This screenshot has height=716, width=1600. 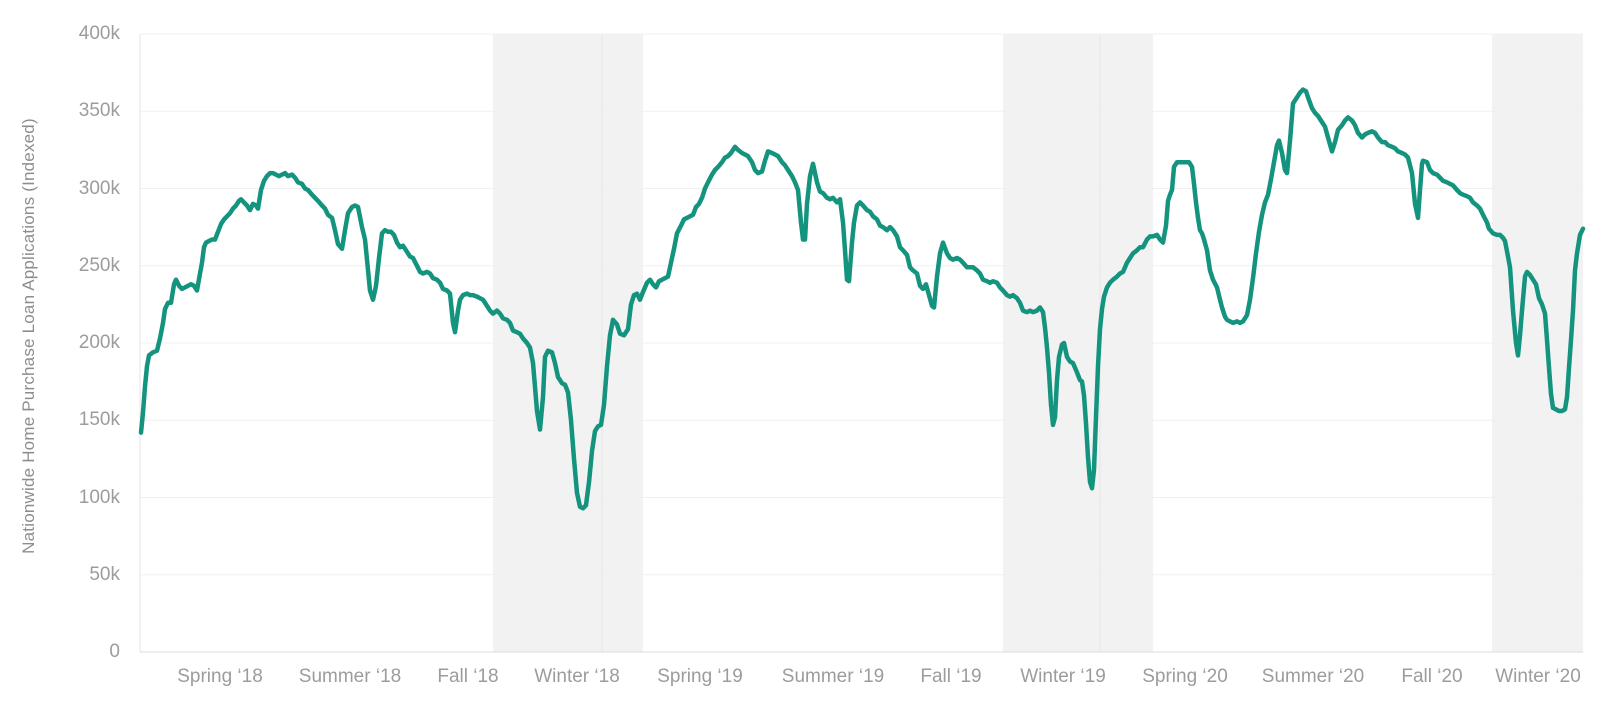 What do you see at coordinates (114, 651) in the screenshot?
I see `y-tick-label: 0` at bounding box center [114, 651].